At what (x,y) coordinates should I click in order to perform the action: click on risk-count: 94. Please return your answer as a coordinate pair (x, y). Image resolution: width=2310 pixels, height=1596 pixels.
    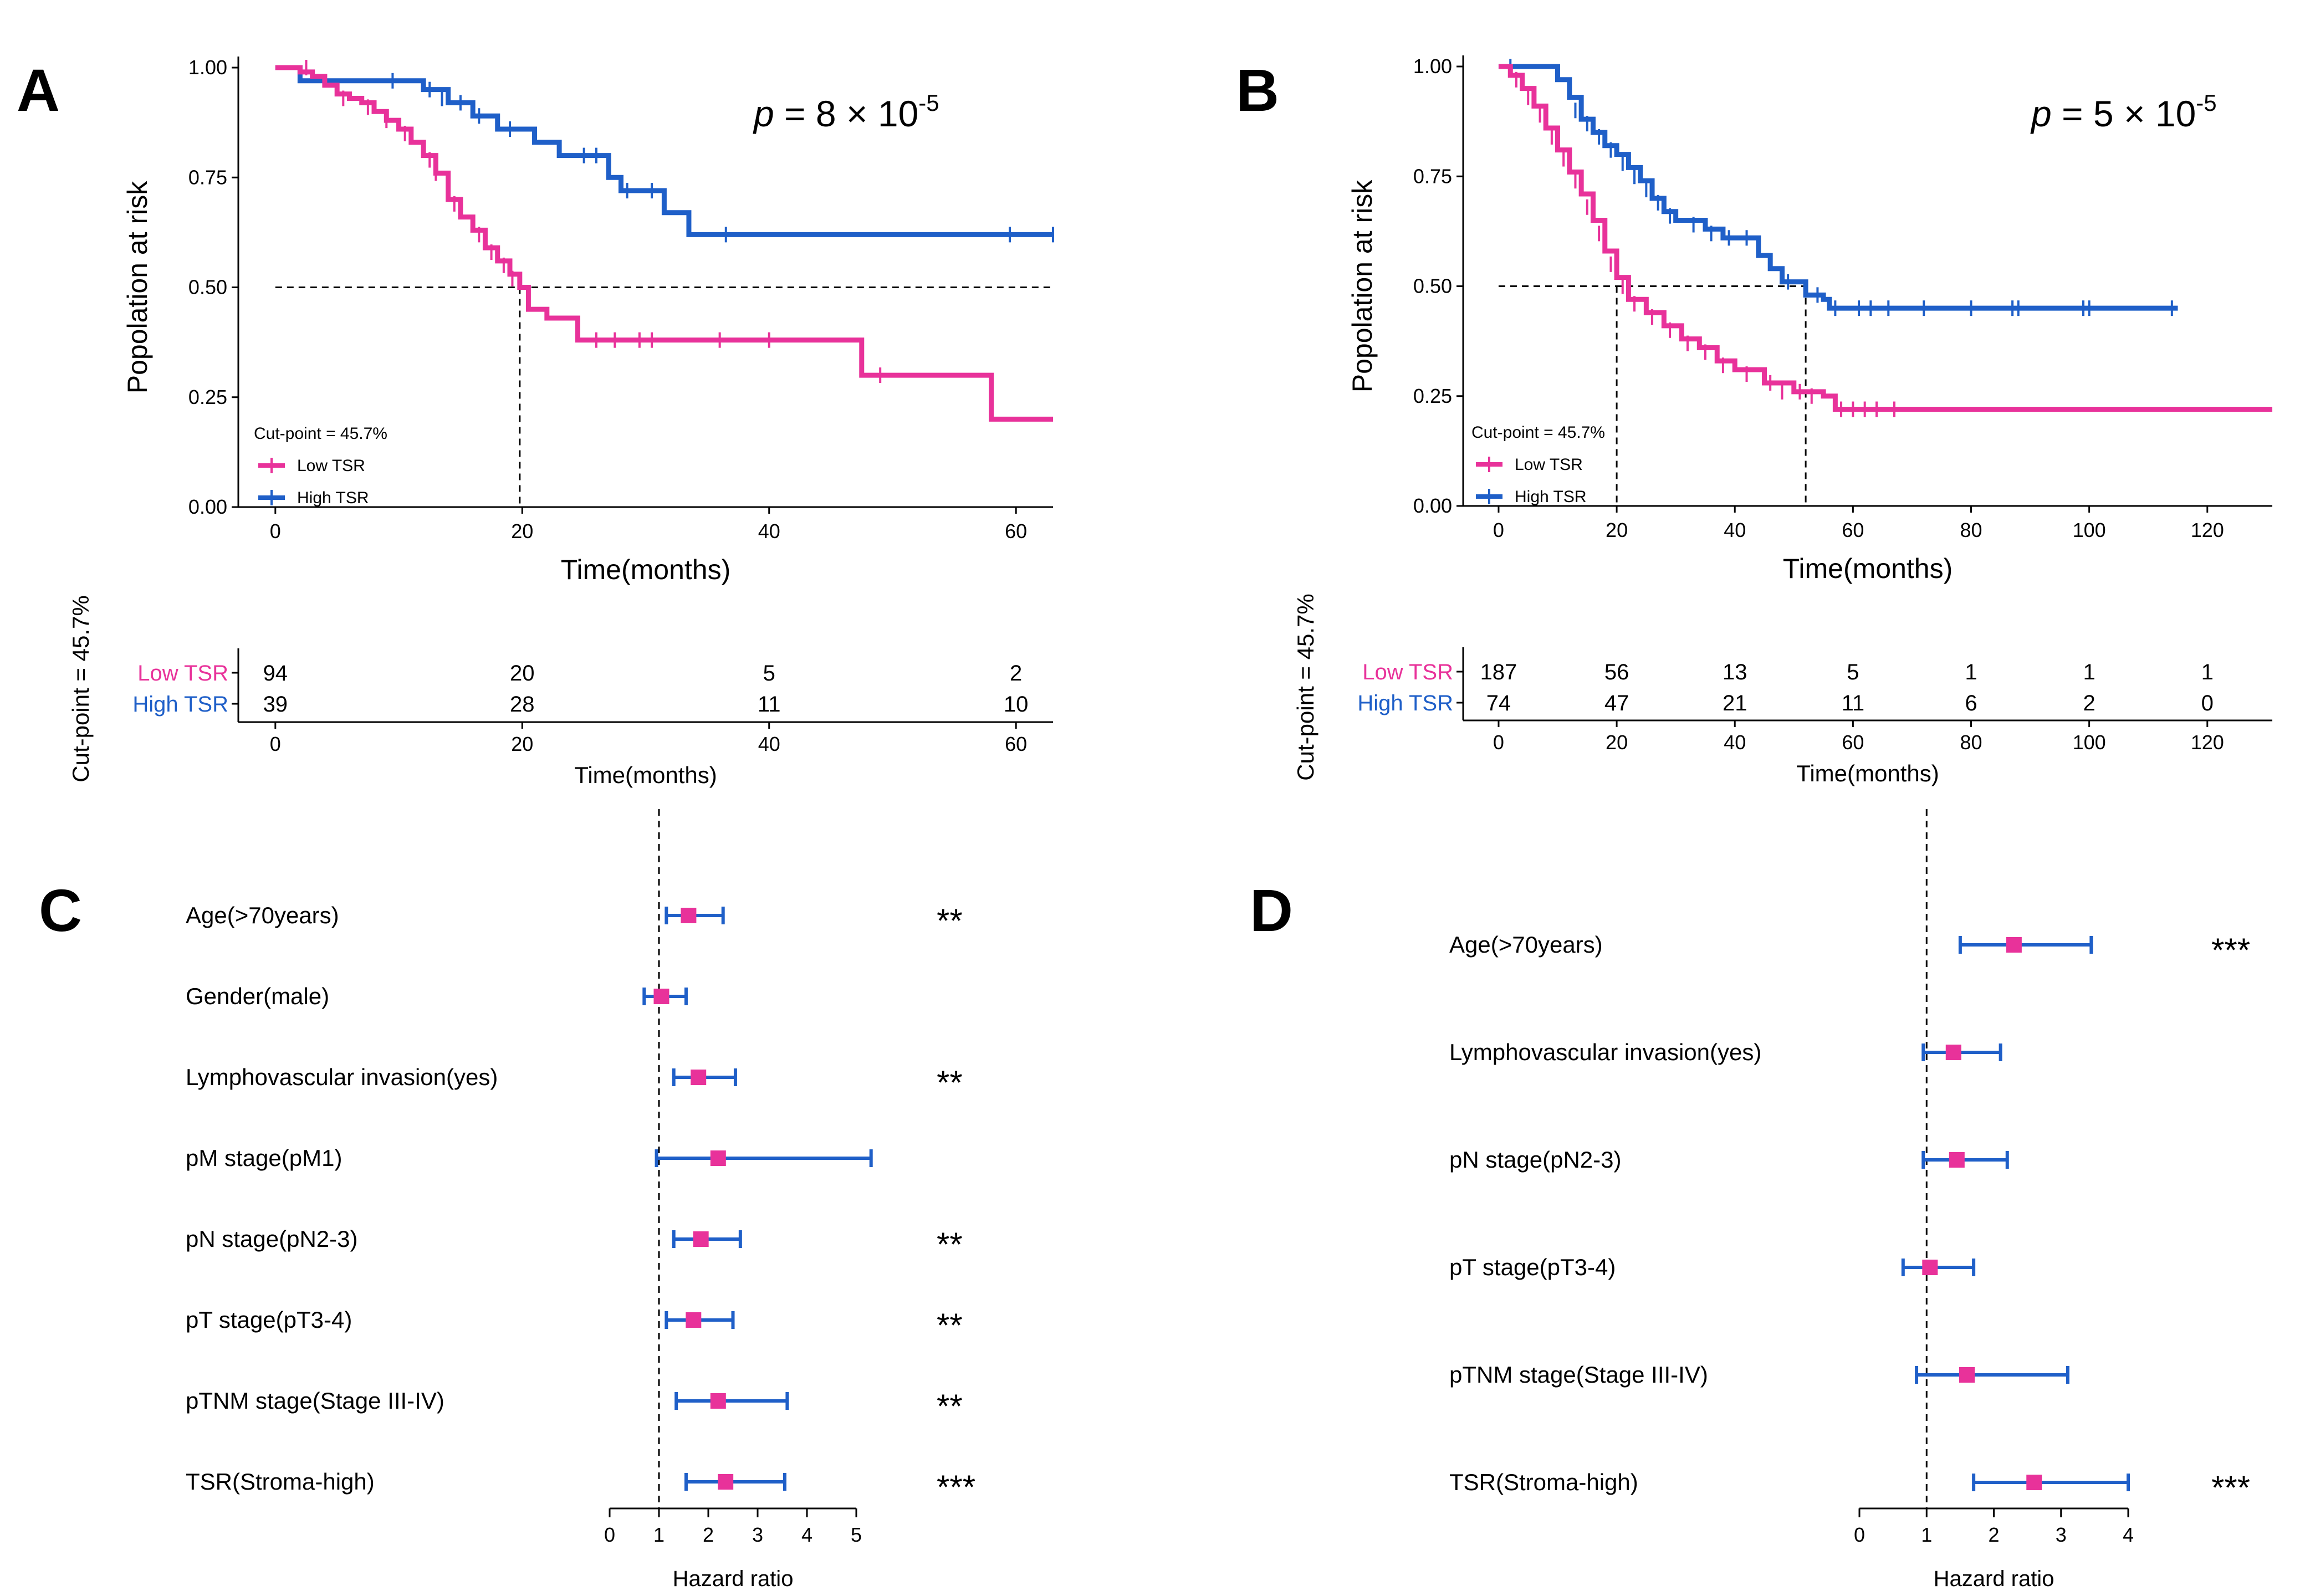
    Looking at the image, I should click on (275, 673).